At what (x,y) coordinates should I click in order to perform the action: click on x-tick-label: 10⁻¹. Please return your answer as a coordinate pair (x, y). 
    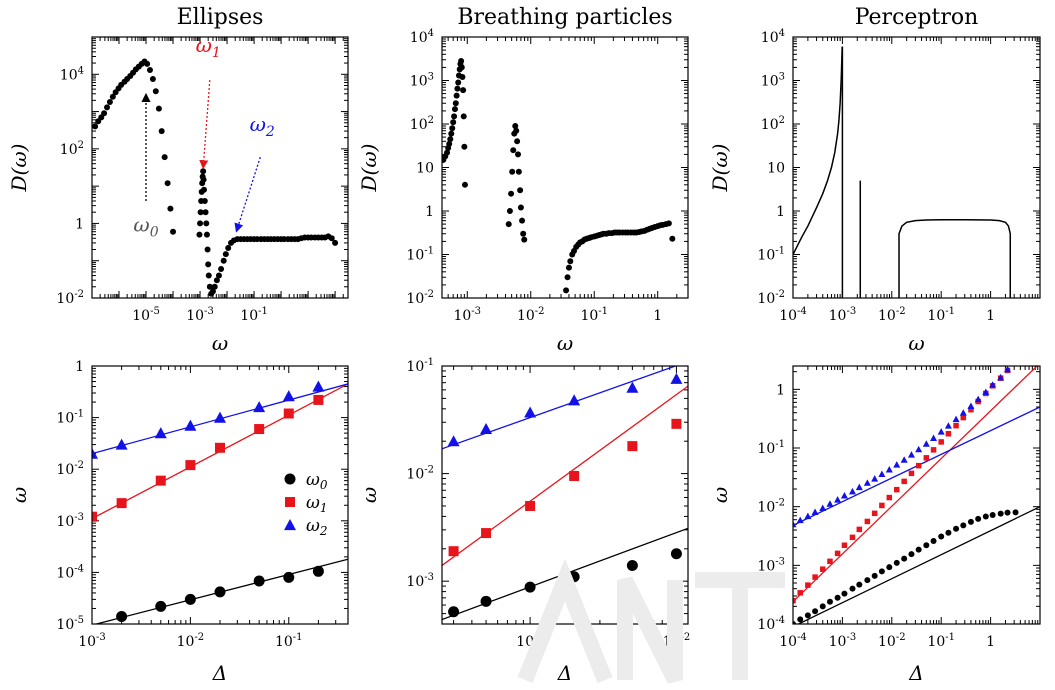
    Looking at the image, I should click on (289, 641).